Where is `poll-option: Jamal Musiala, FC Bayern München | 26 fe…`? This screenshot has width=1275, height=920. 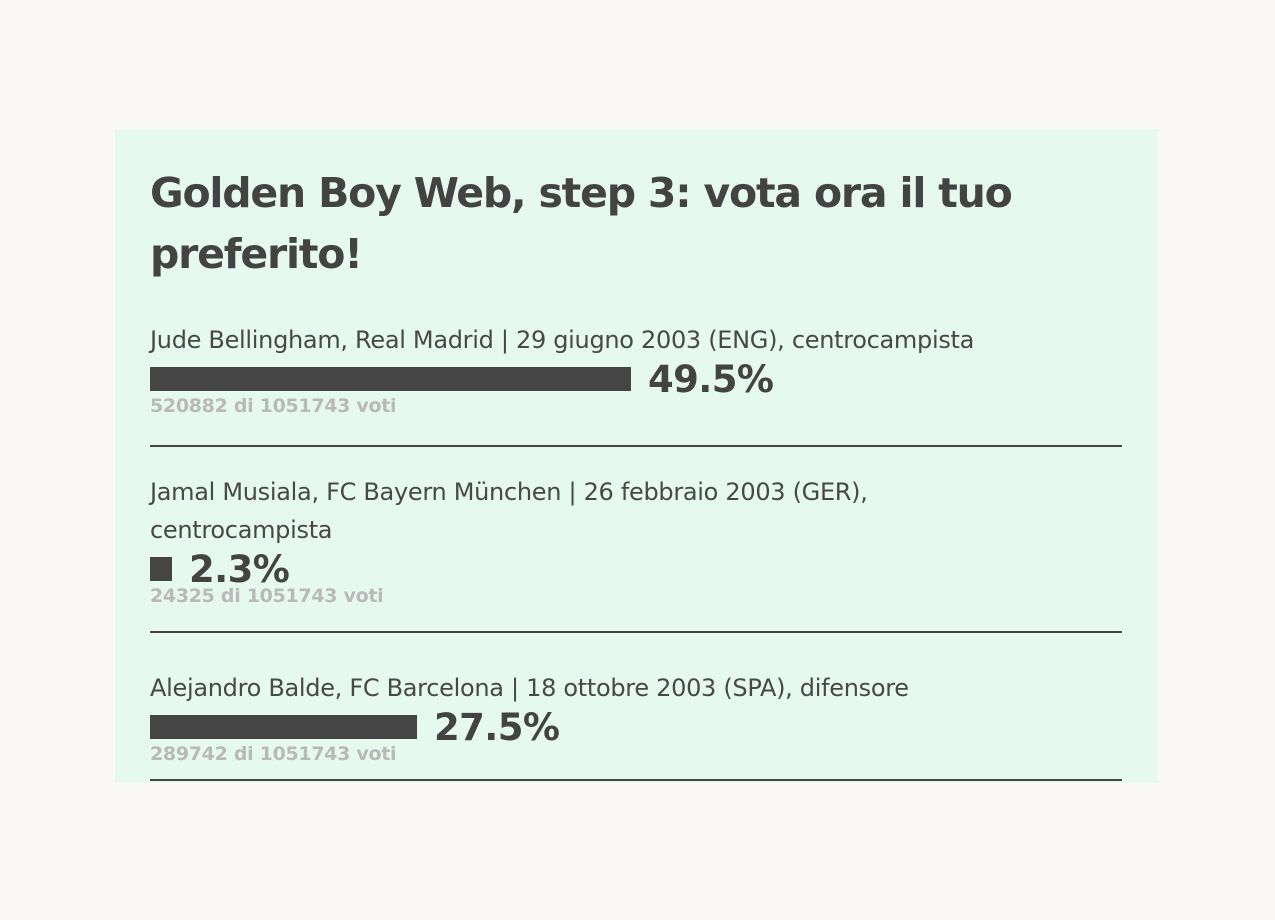 poll-option: Jamal Musiala, FC Bayern München | 26 fe… is located at coordinates (636, 553).